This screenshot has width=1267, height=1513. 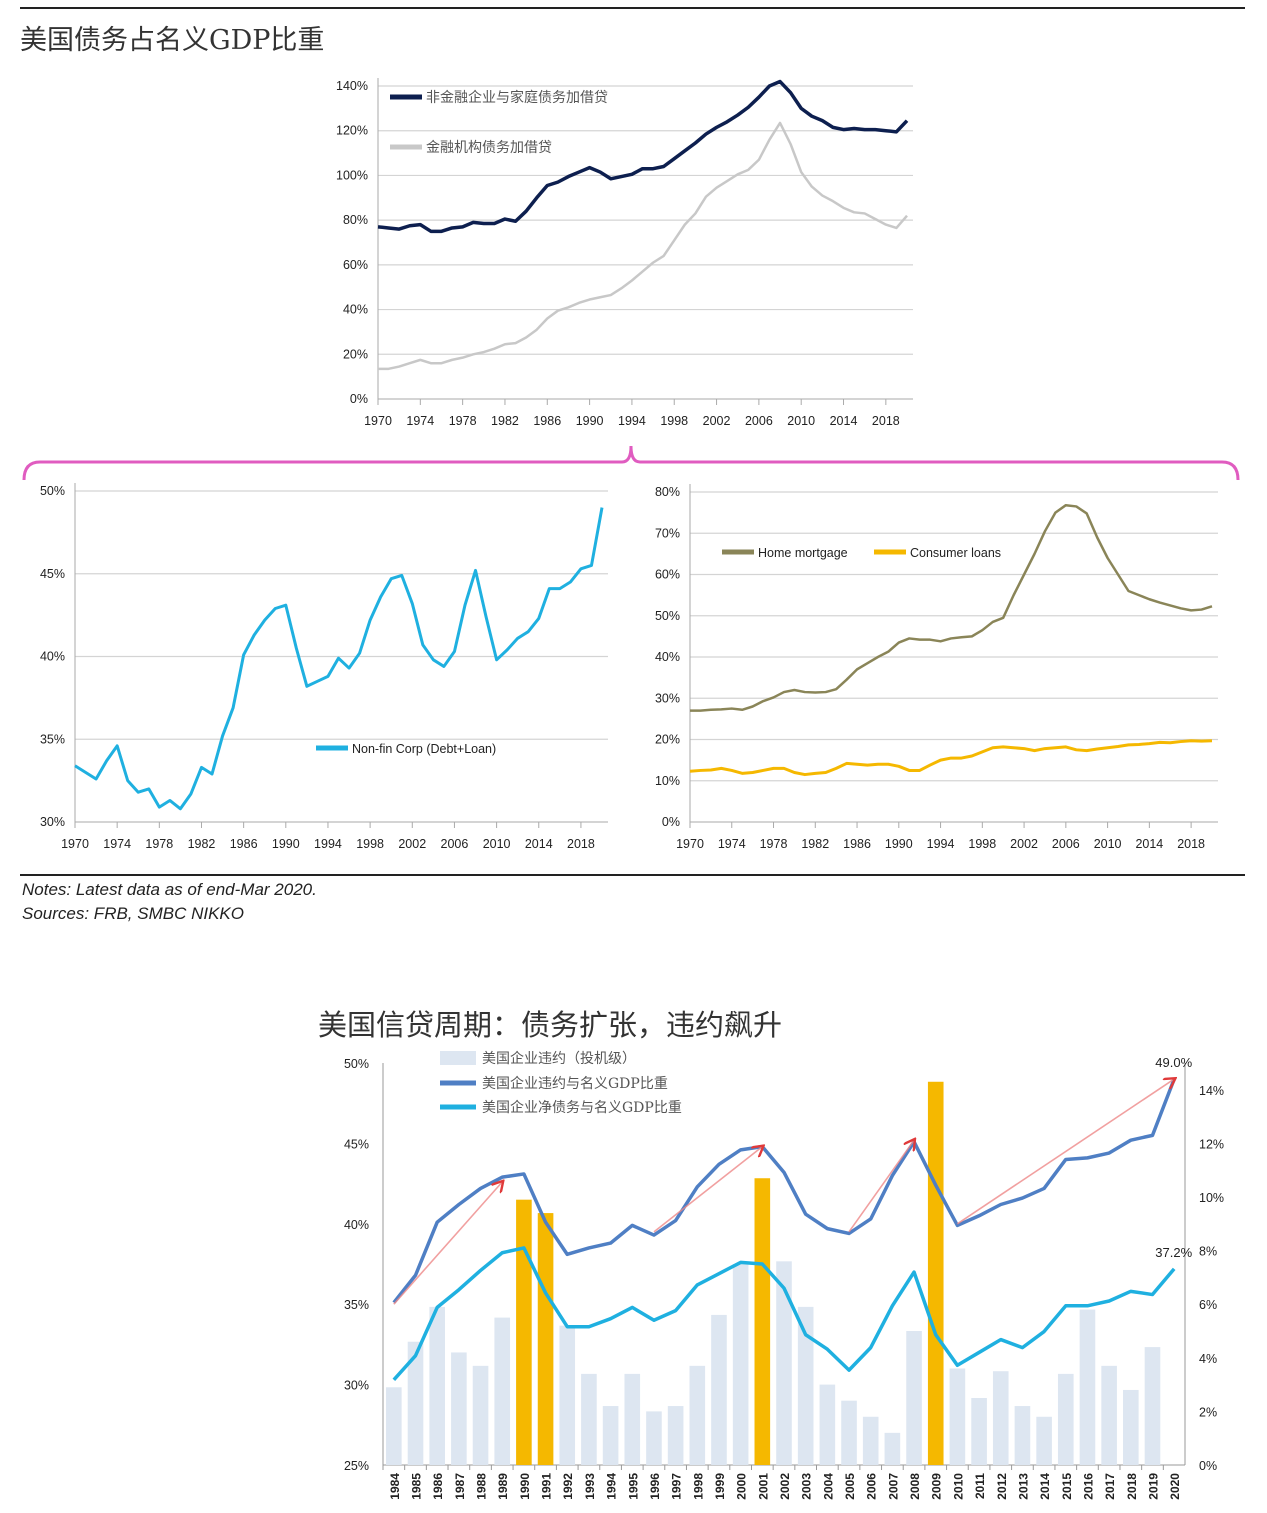 I want to click on x-tick-label: 2020, so click(x=1175, y=1486).